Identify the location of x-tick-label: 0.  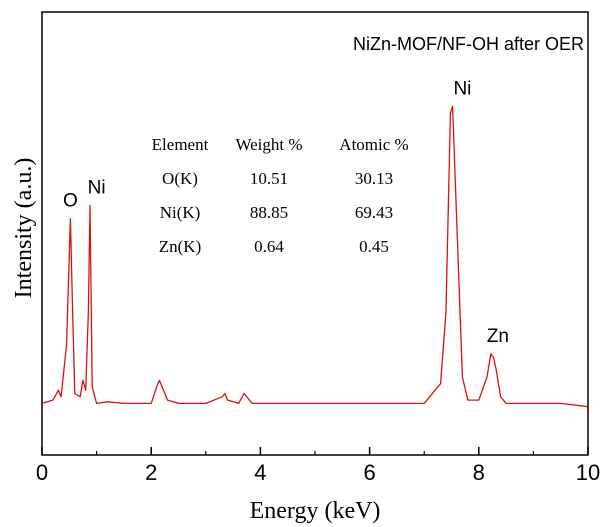
(42, 472).